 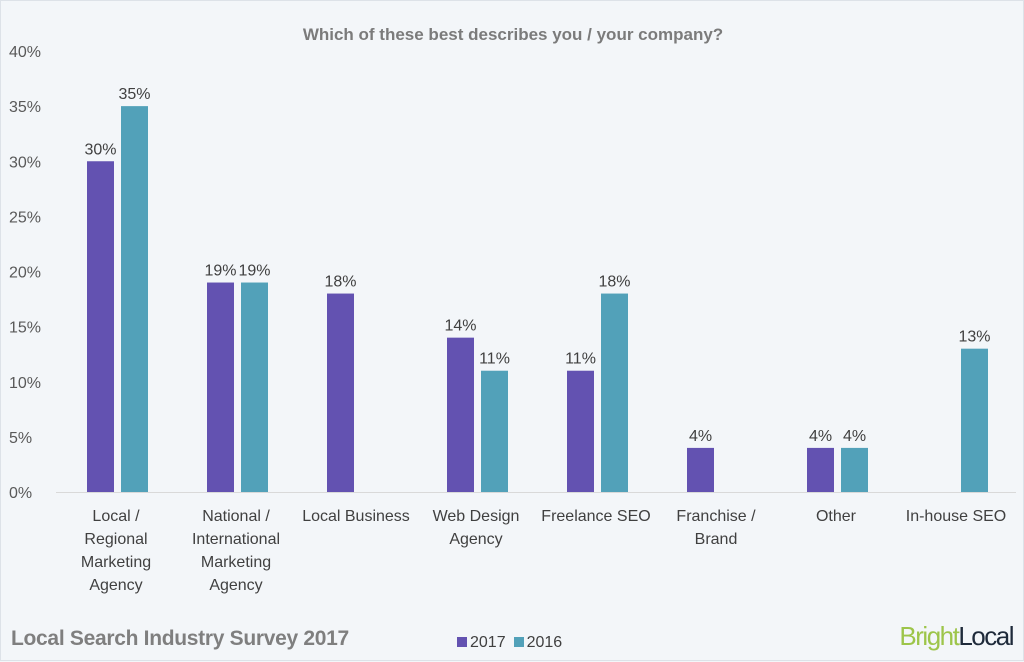 I want to click on x-category-label: Other, so click(x=836, y=516).